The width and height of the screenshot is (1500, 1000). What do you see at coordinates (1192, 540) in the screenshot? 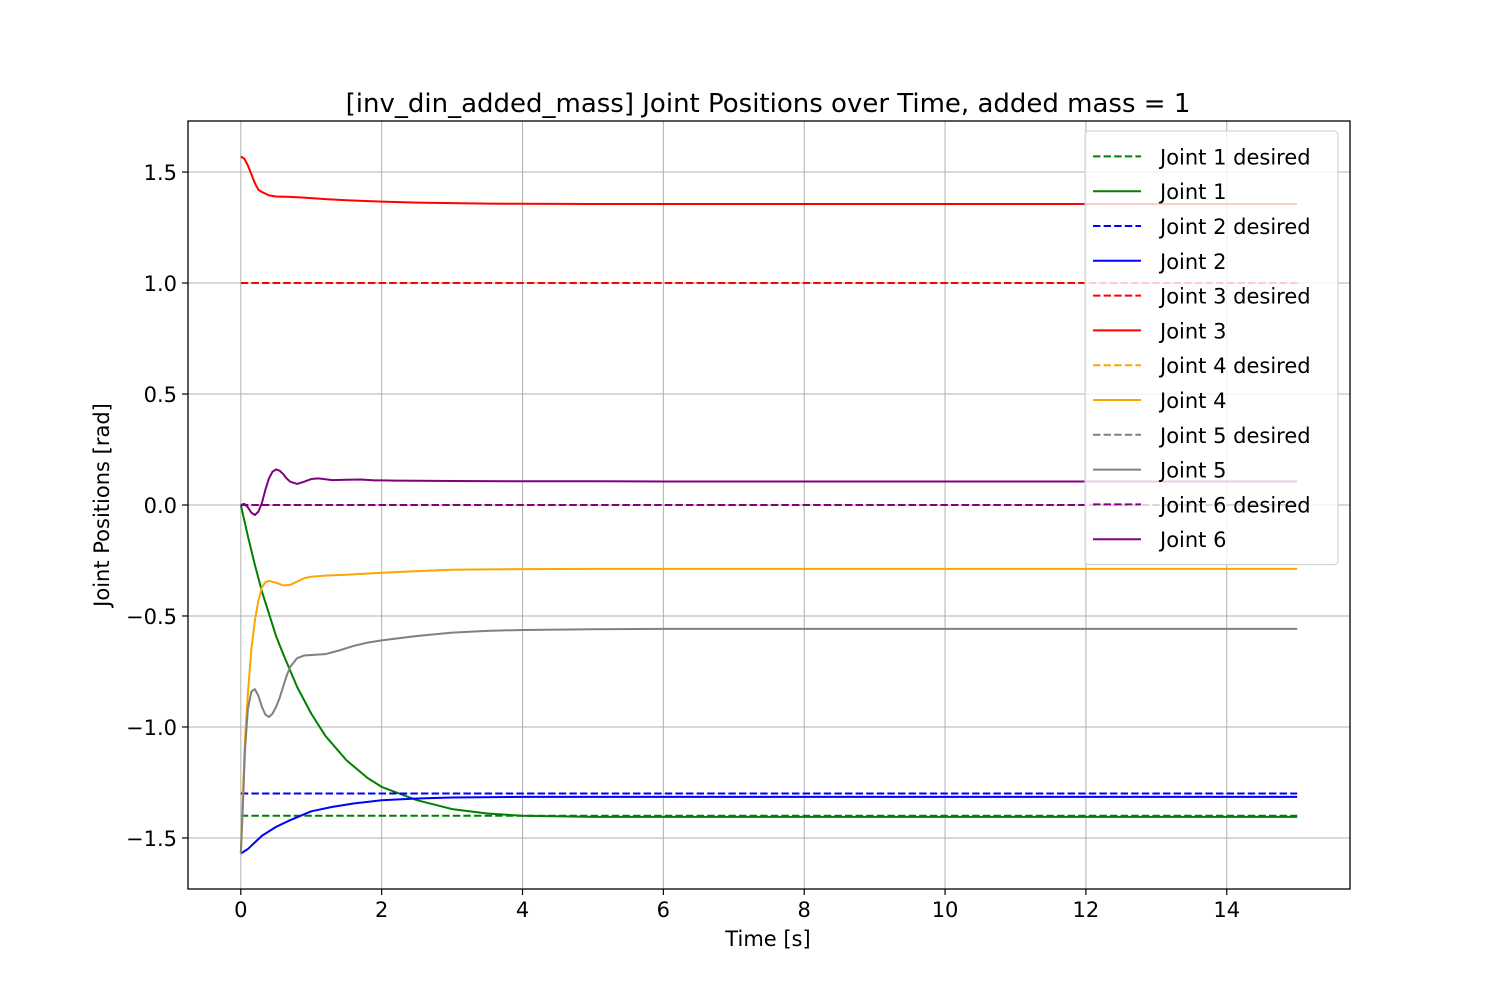
I see `legend-label: Joint 6` at bounding box center [1192, 540].